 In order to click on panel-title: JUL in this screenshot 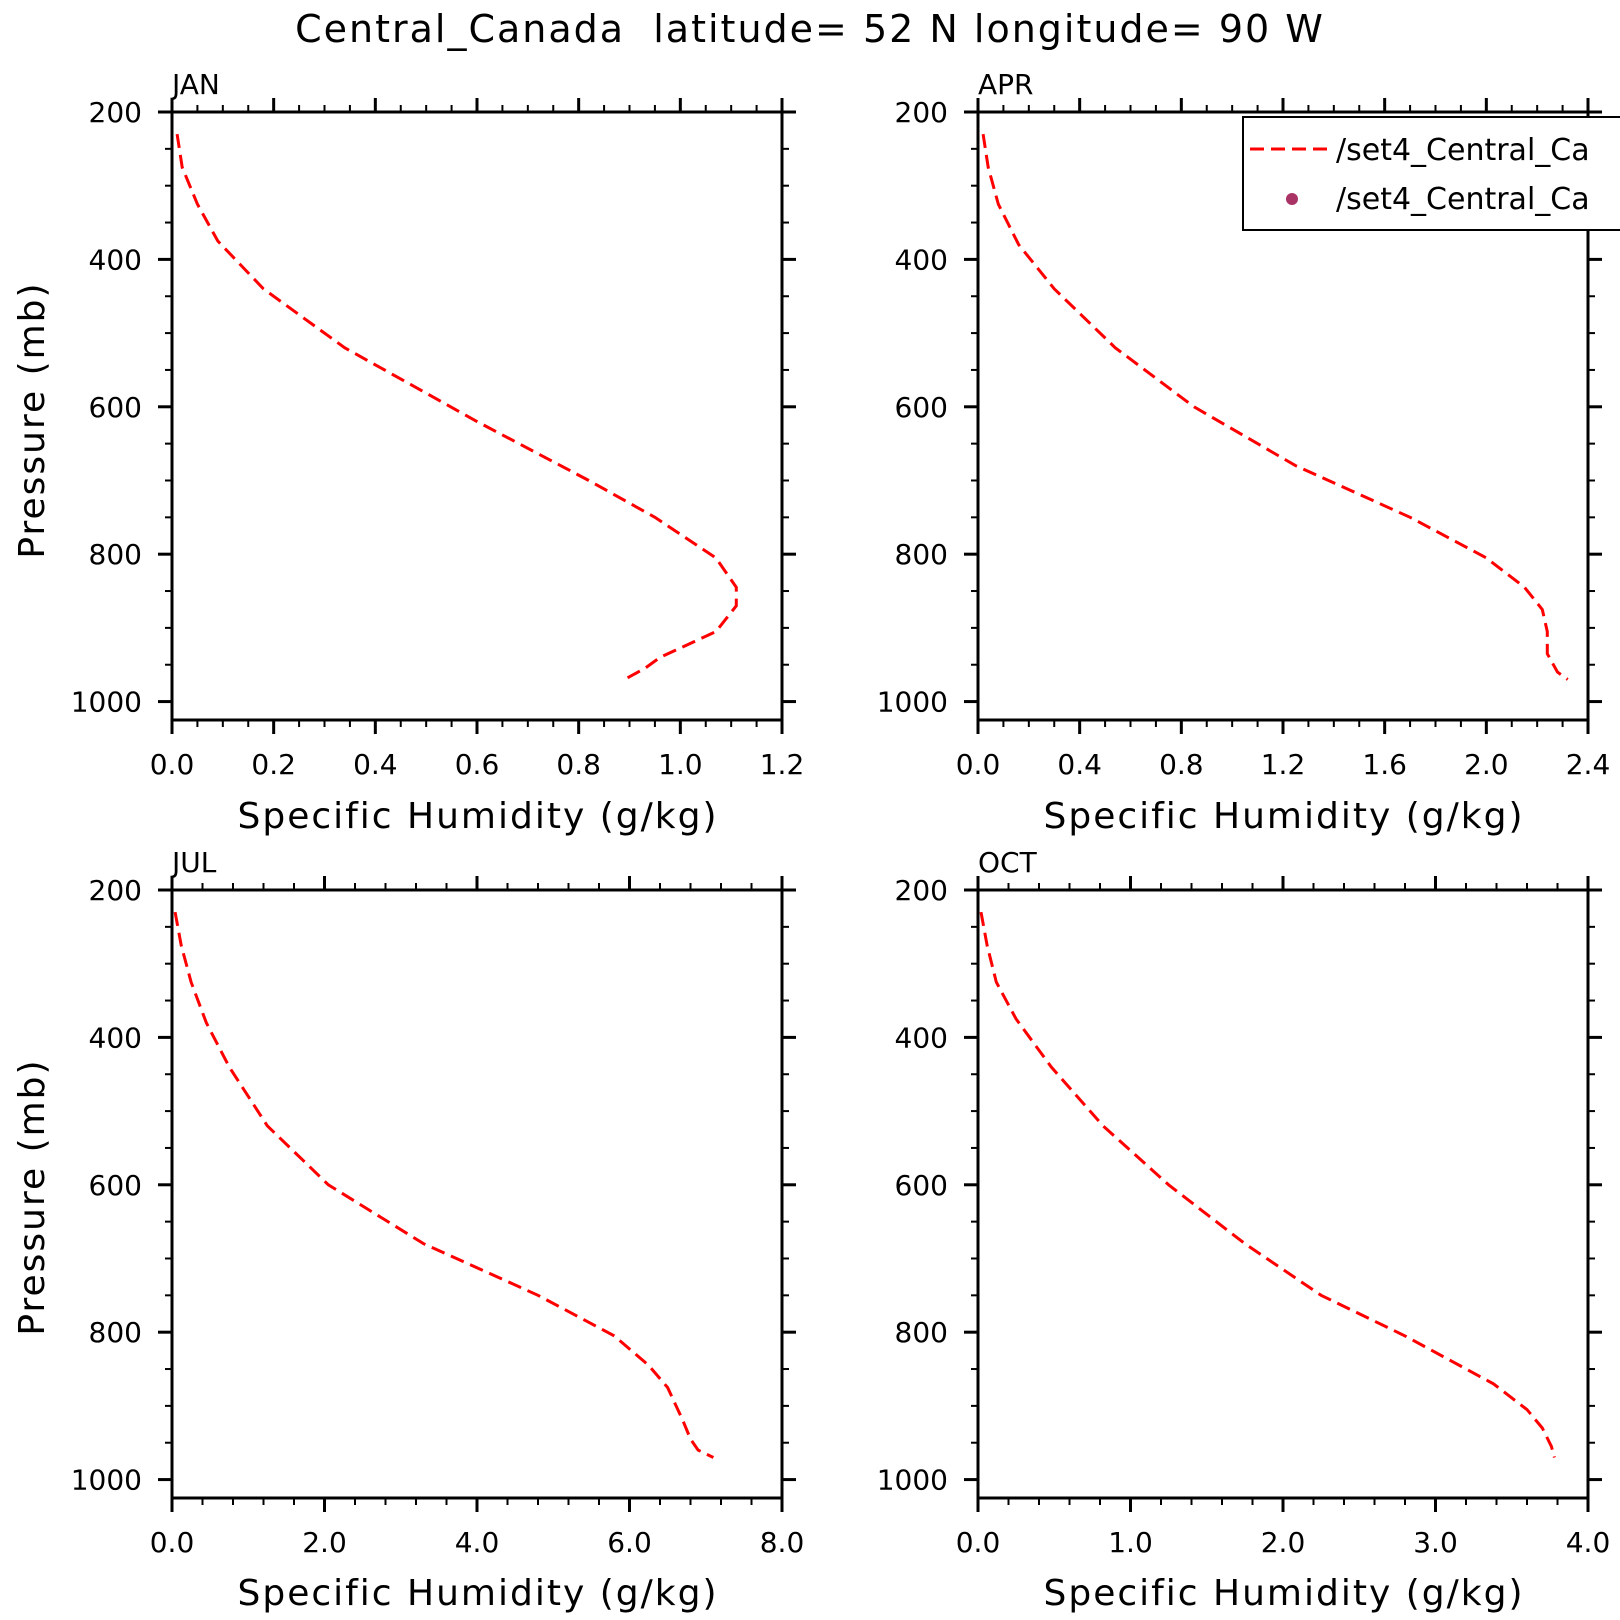, I will do `click(193, 862)`.